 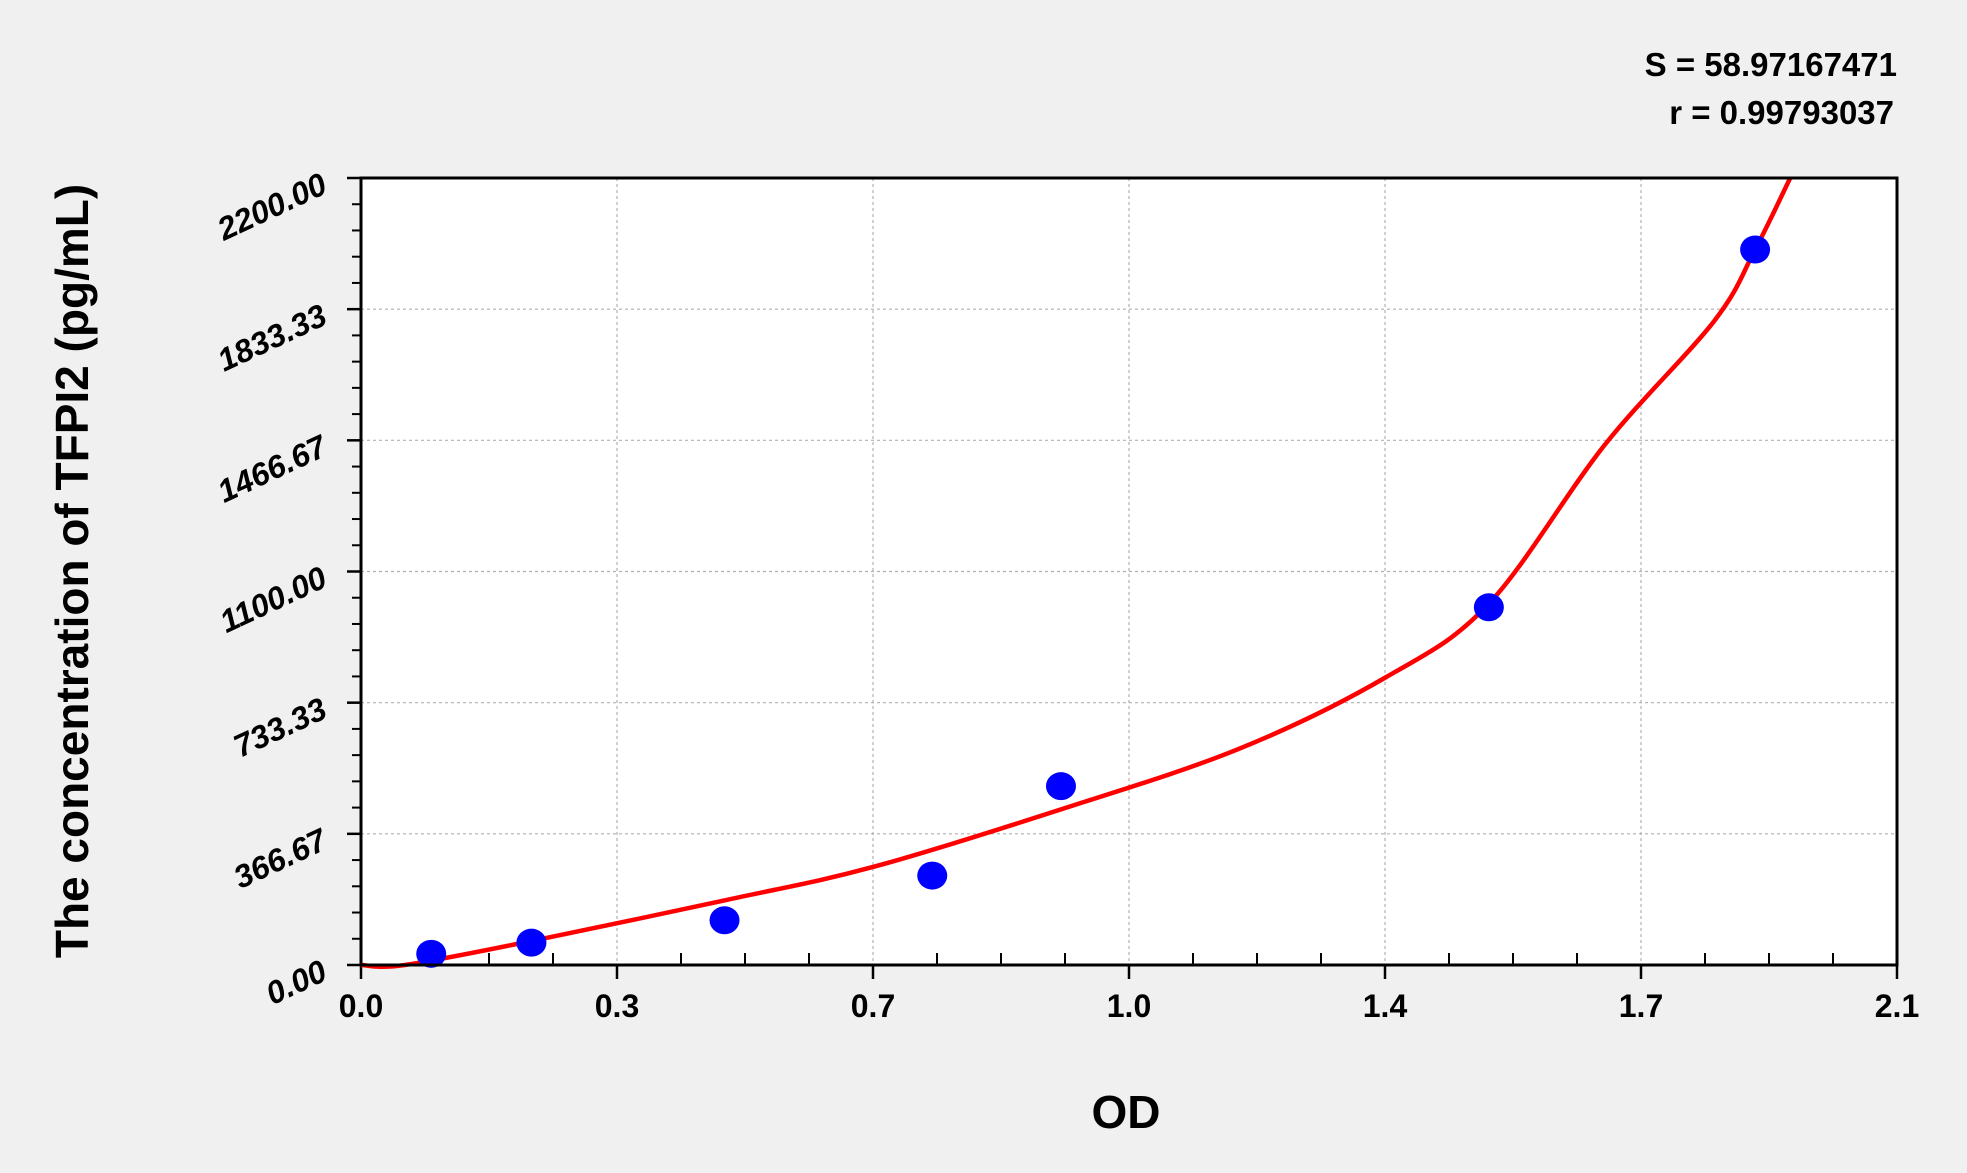 I want to click on x-tick-label: 1.4, so click(x=1385, y=1006).